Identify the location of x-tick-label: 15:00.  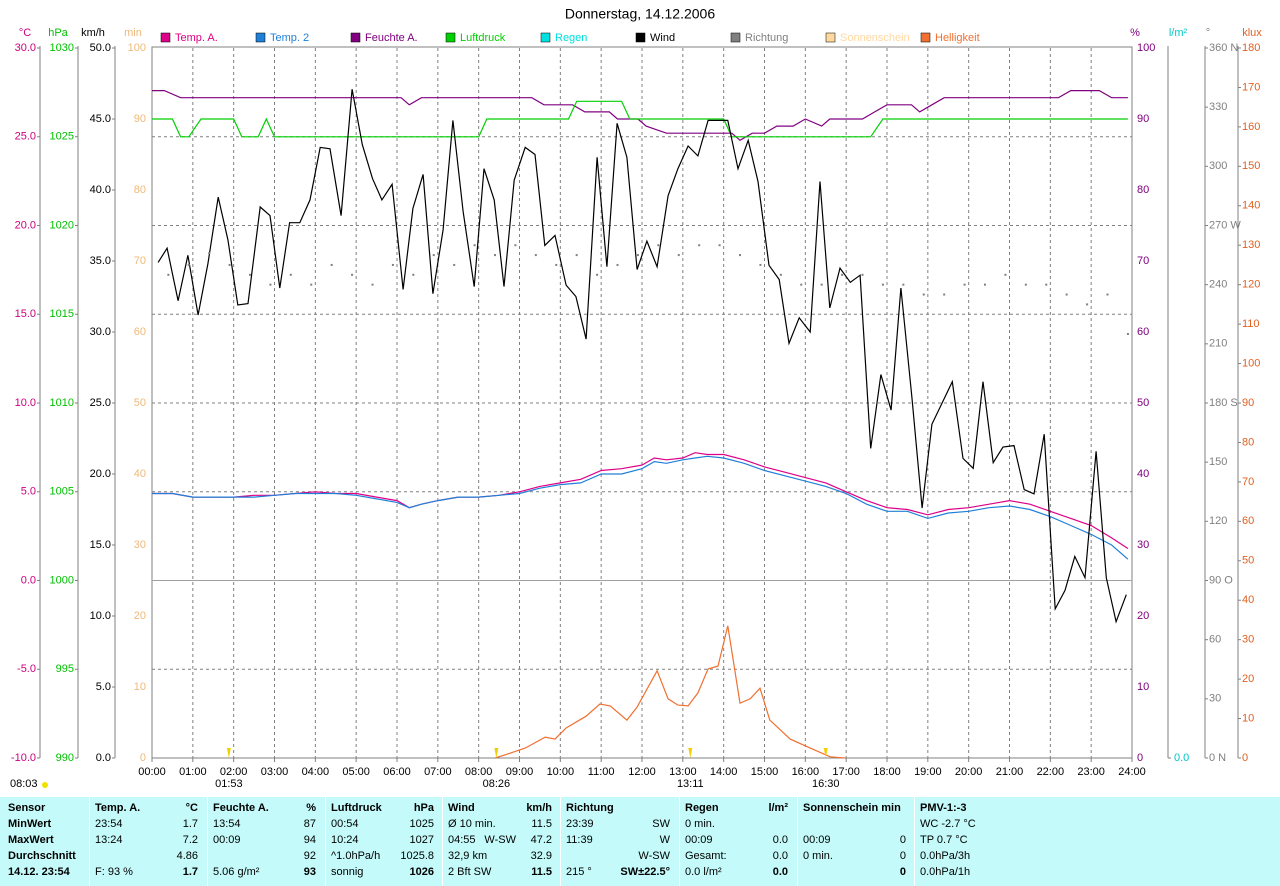
(765, 772).